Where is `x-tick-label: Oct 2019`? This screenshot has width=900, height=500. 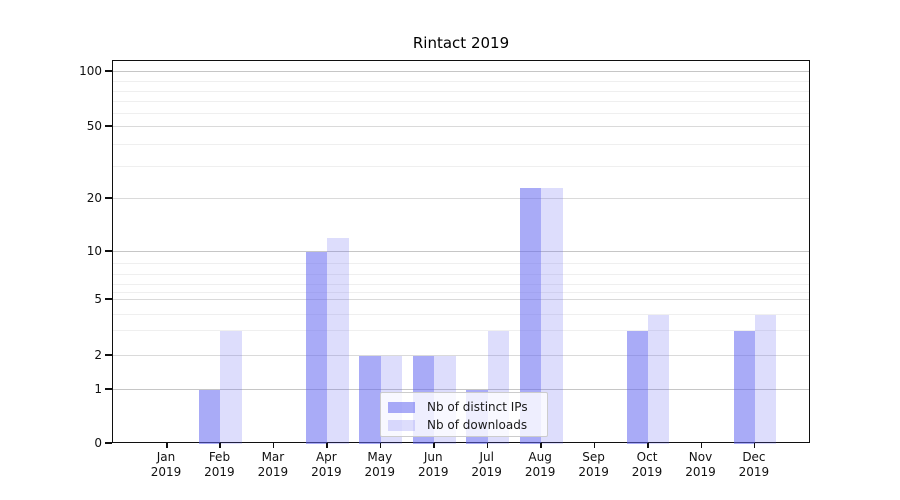
x-tick-label: Oct 2019 is located at coordinates (647, 465).